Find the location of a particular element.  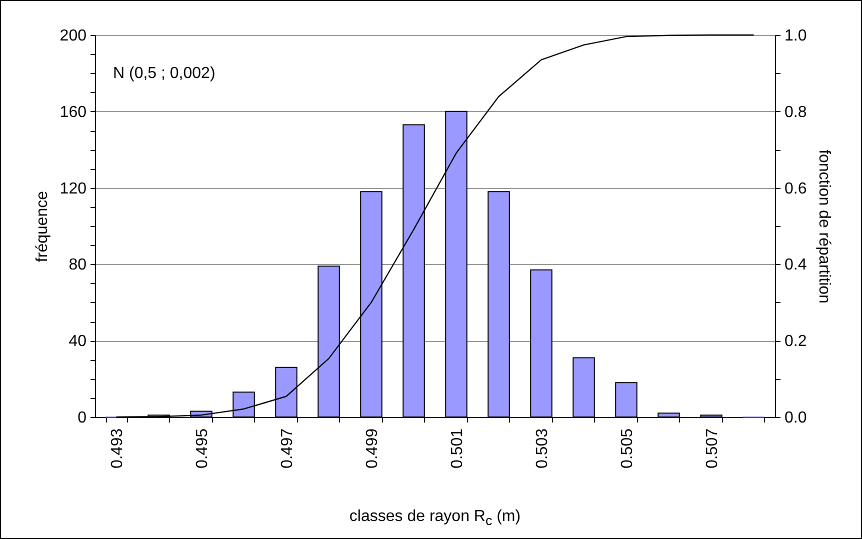

y2-tick-label: 0.0 is located at coordinates (795, 418).